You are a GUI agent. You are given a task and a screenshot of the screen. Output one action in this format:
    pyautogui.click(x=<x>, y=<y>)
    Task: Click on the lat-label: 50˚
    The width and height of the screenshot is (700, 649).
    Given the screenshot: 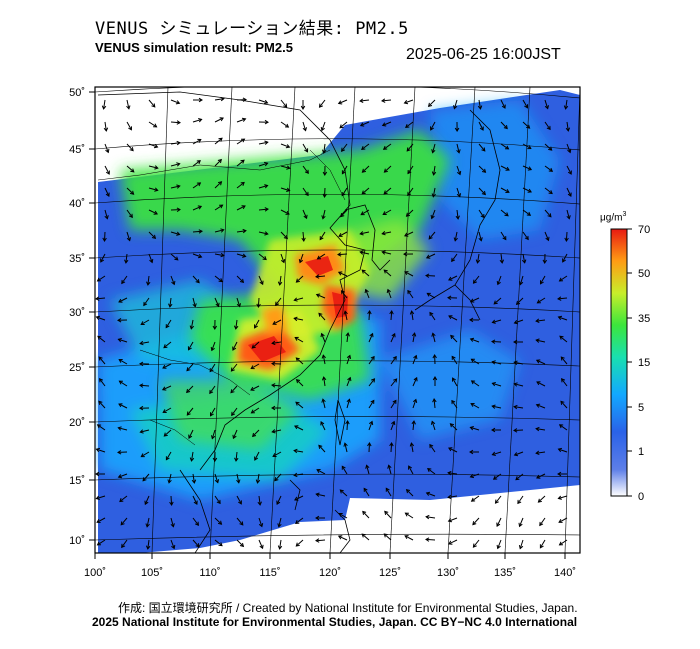 What is the action you would take?
    pyautogui.click(x=77, y=93)
    